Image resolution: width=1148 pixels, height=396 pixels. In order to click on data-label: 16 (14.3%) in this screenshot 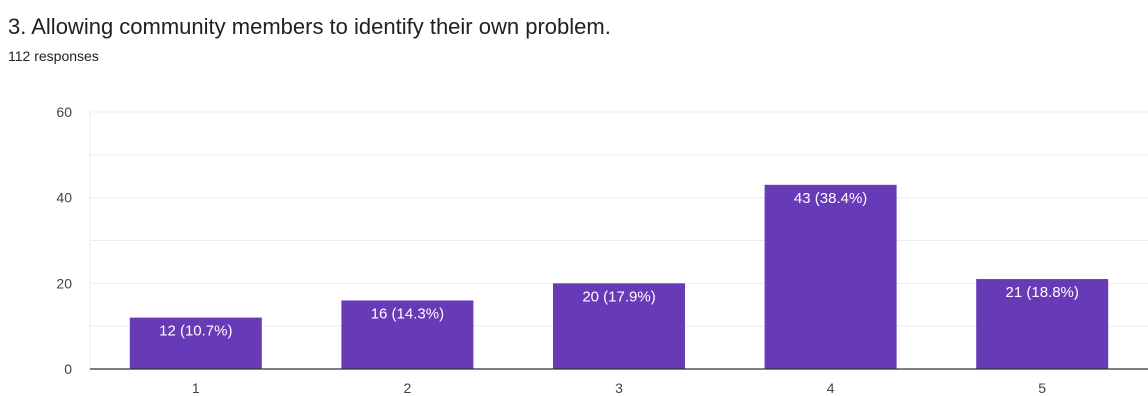, I will do `click(407, 313)`.